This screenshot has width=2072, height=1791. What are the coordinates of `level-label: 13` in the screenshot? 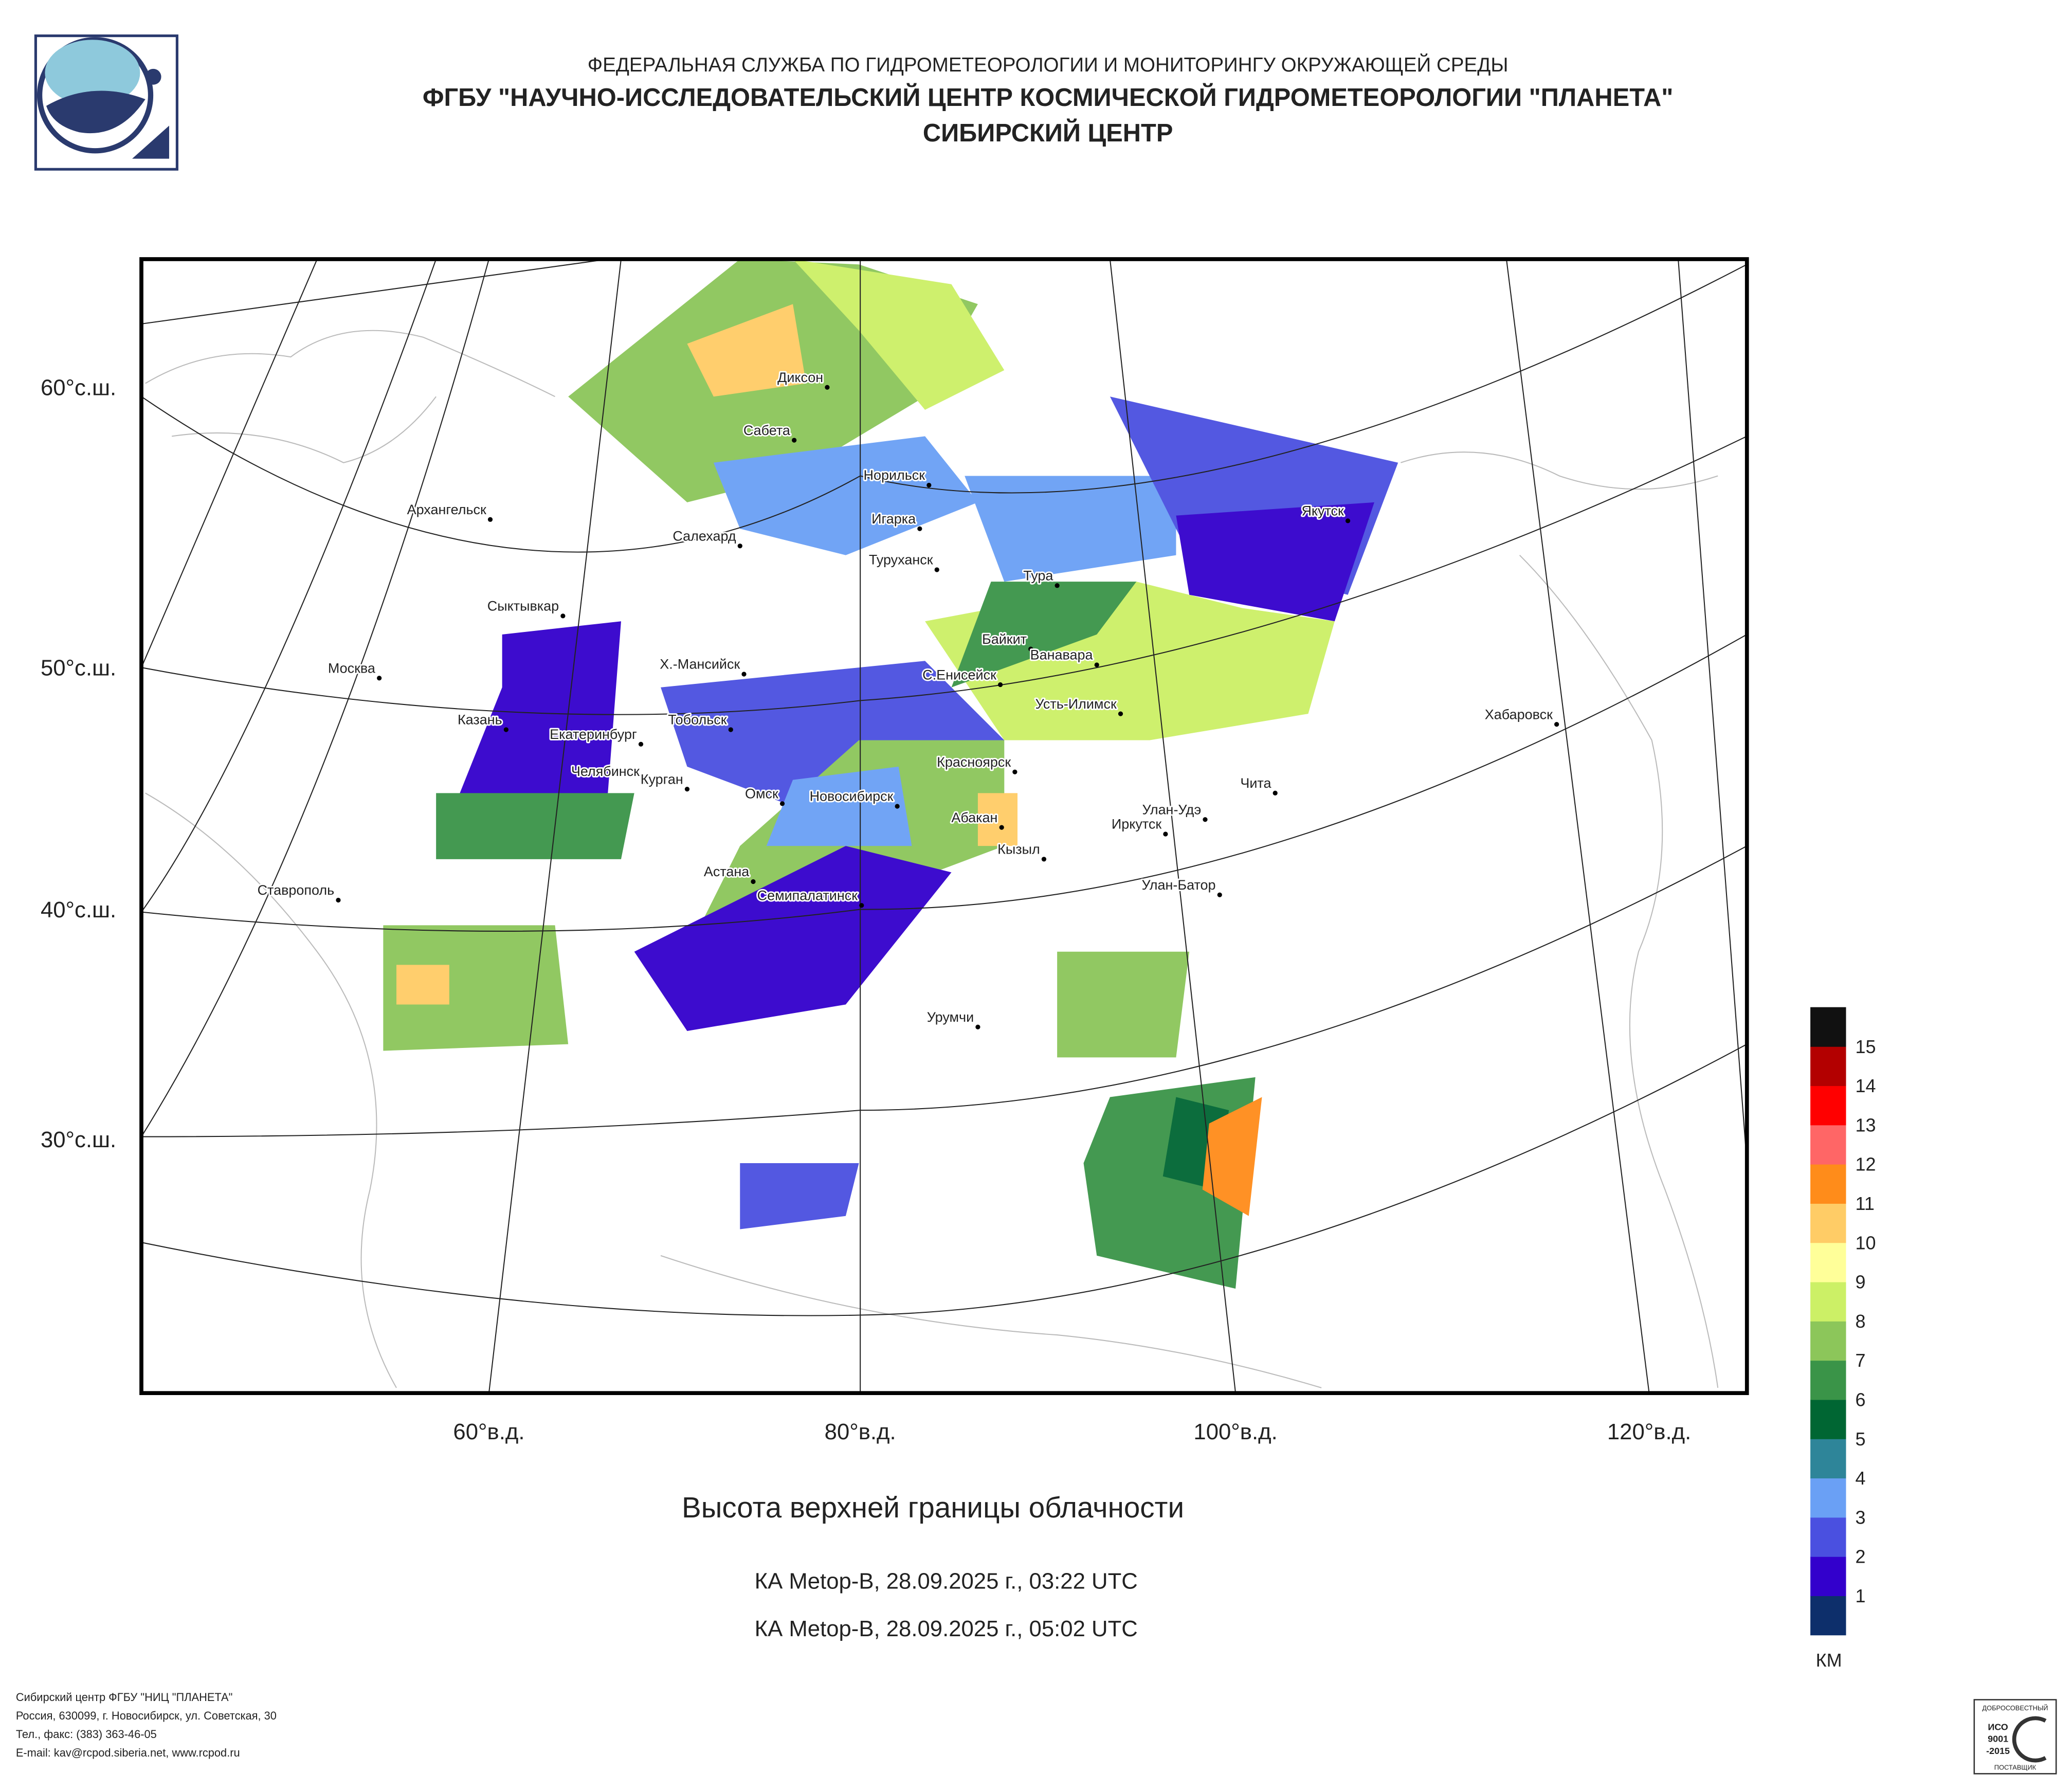 It's located at (1865, 1124).